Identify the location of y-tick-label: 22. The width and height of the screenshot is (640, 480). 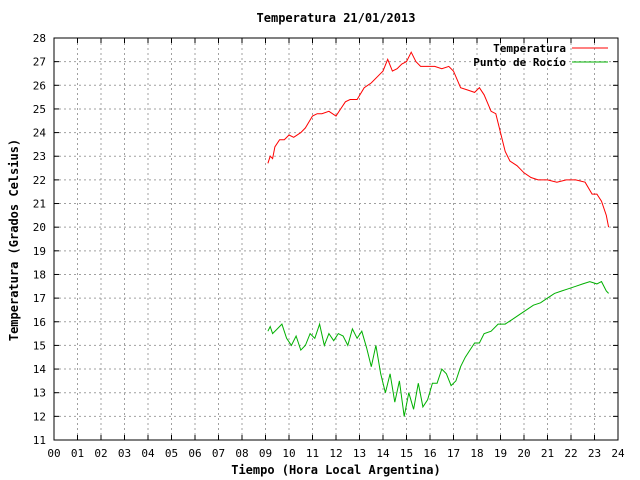
(39, 180).